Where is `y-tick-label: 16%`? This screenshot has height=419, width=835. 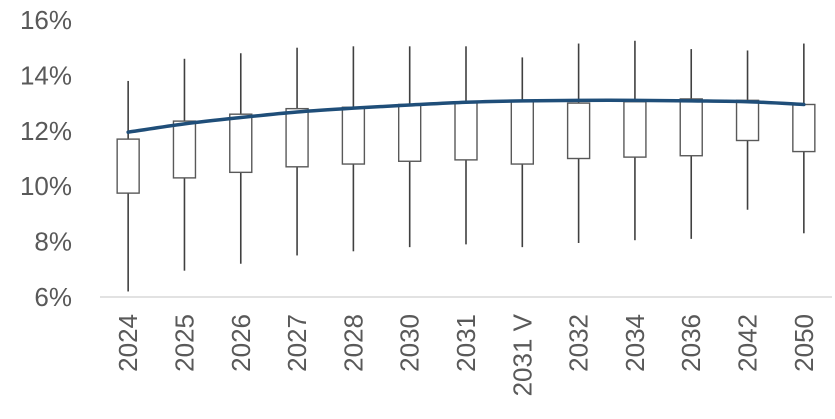 y-tick-label: 16% is located at coordinates (46, 20).